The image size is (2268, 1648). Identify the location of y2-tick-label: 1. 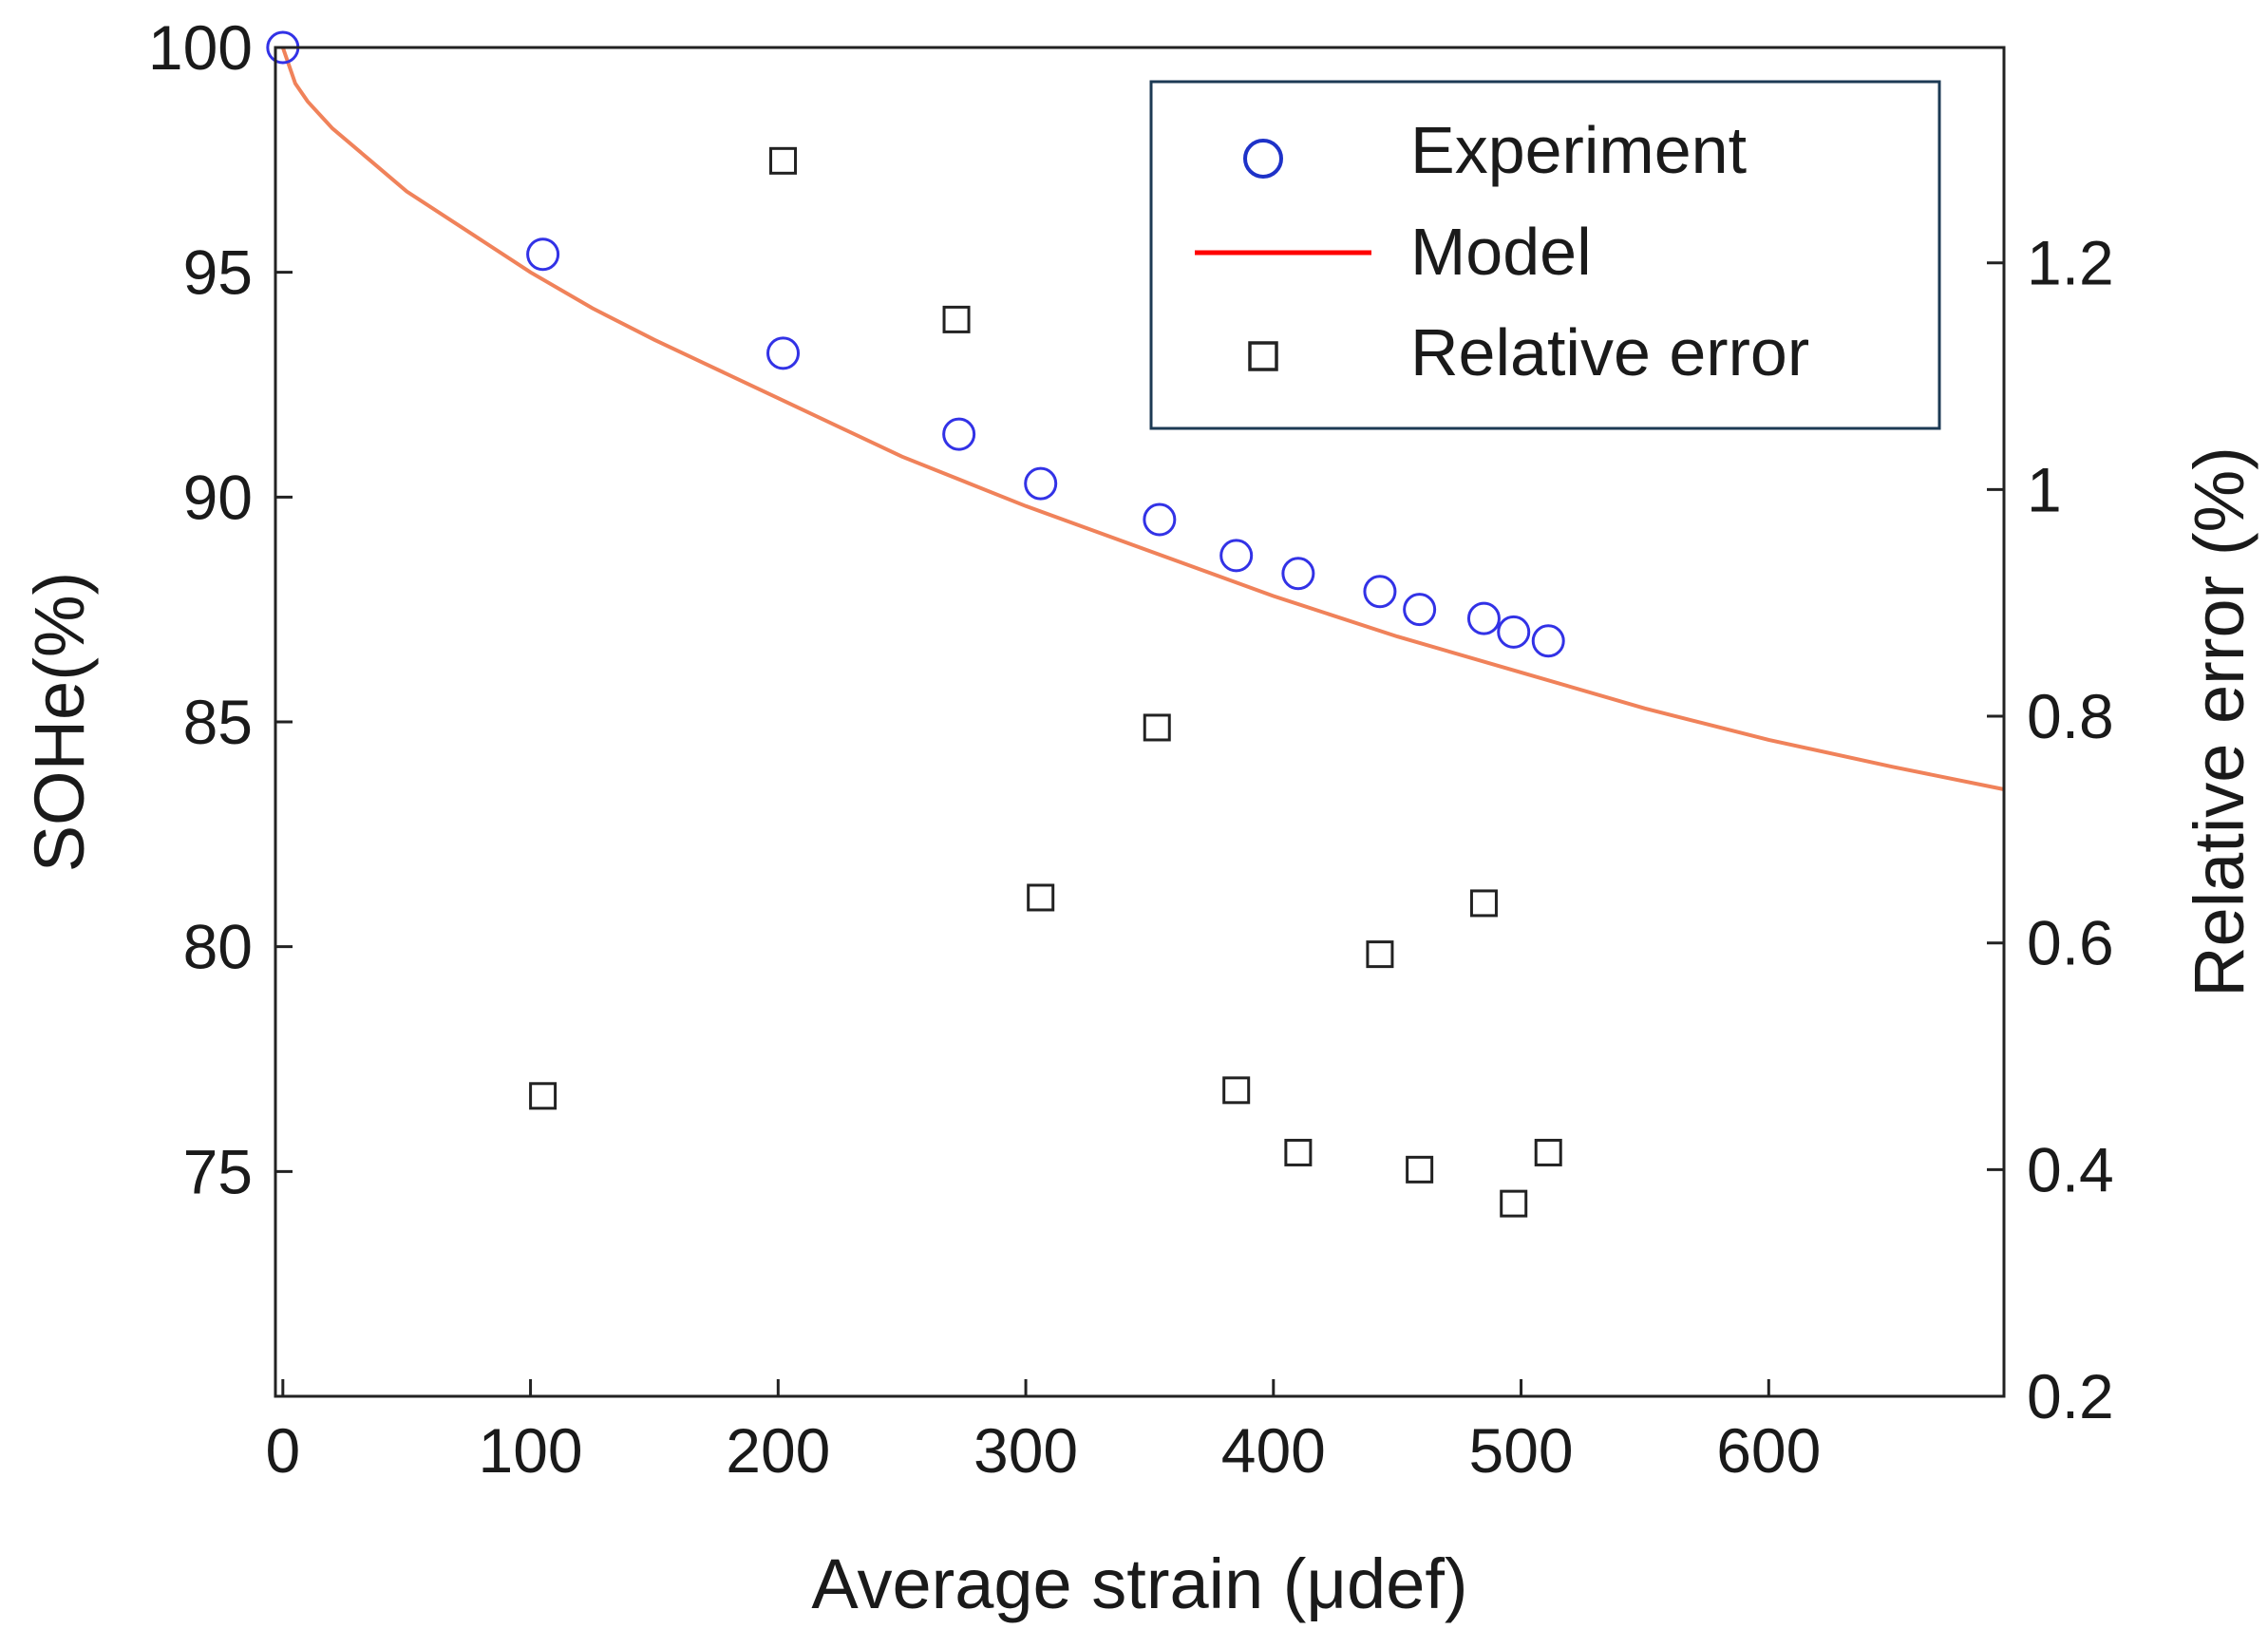
(2045, 489).